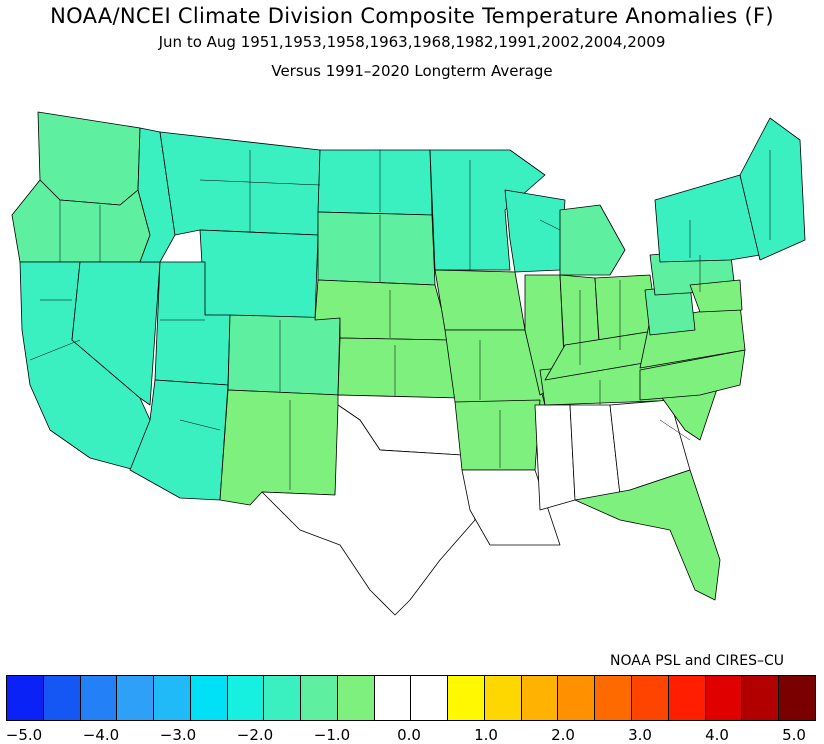 The image size is (824, 744). Describe the element at coordinates (280, 447) in the screenshot. I see `region-new-mexico` at that location.